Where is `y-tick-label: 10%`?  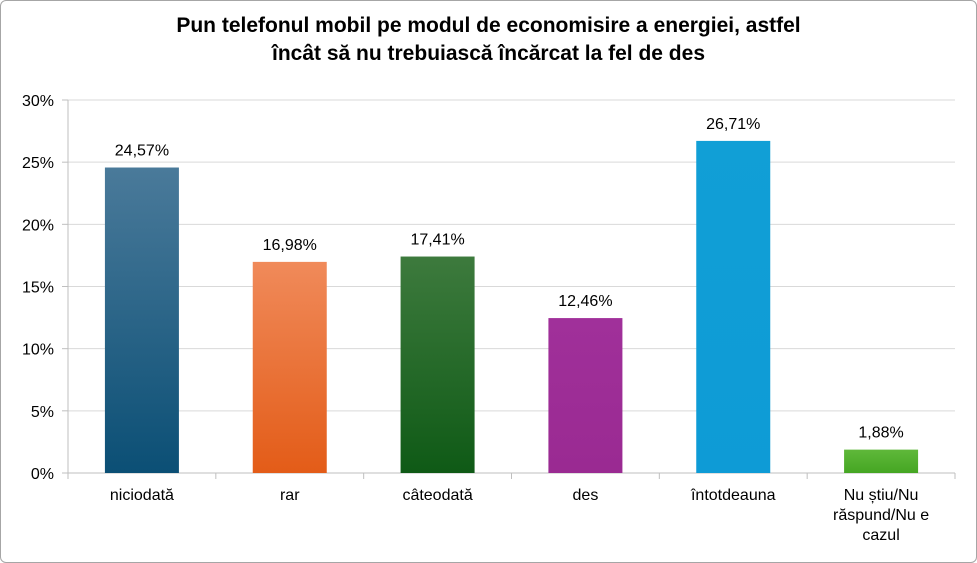 y-tick-label: 10% is located at coordinates (38, 350).